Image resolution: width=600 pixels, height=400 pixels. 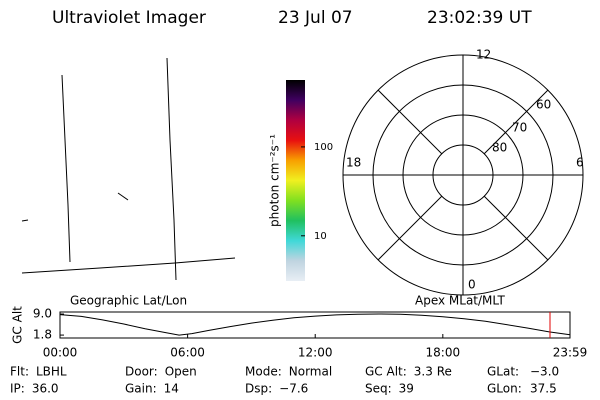 What do you see at coordinates (293, 389) in the screenshot?
I see `status-value: −7.6` at bounding box center [293, 389].